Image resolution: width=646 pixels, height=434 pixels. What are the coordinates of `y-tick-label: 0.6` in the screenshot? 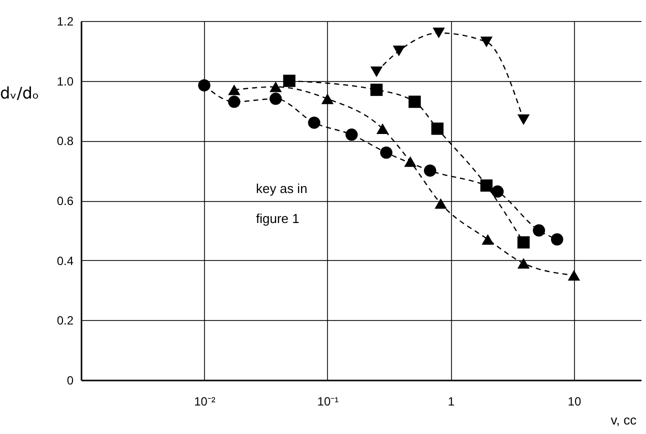 It's located at (65, 201).